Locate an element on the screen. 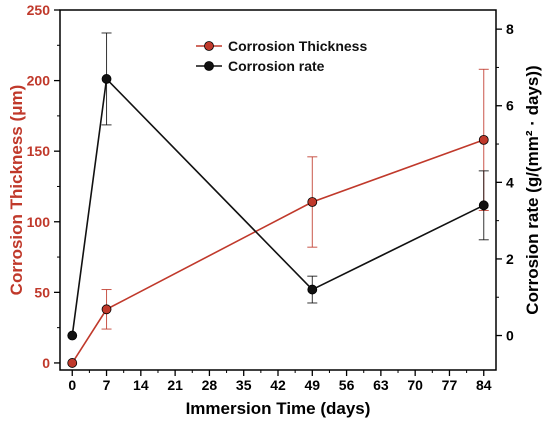  legend-label: Corrosion Thickness is located at coordinates (297, 46).